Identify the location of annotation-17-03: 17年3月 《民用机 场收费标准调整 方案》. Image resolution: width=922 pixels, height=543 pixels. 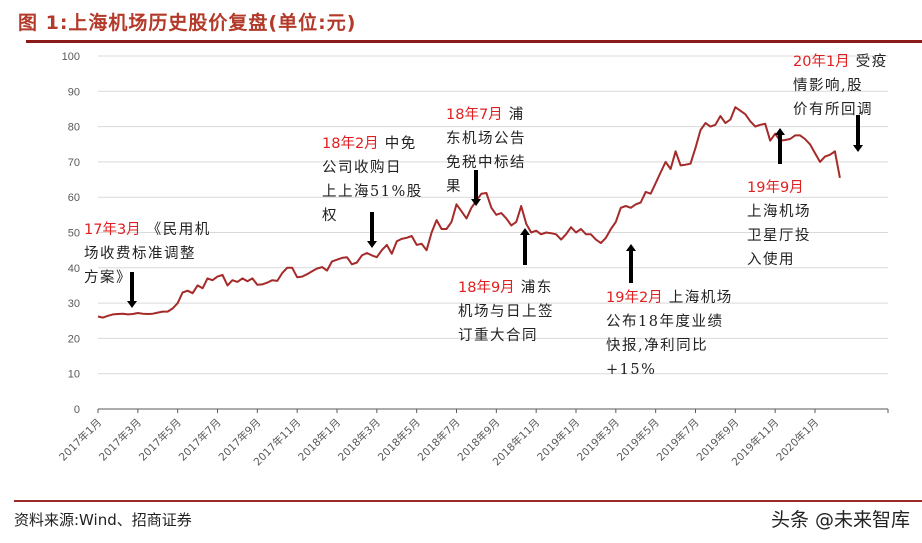
(147, 254).